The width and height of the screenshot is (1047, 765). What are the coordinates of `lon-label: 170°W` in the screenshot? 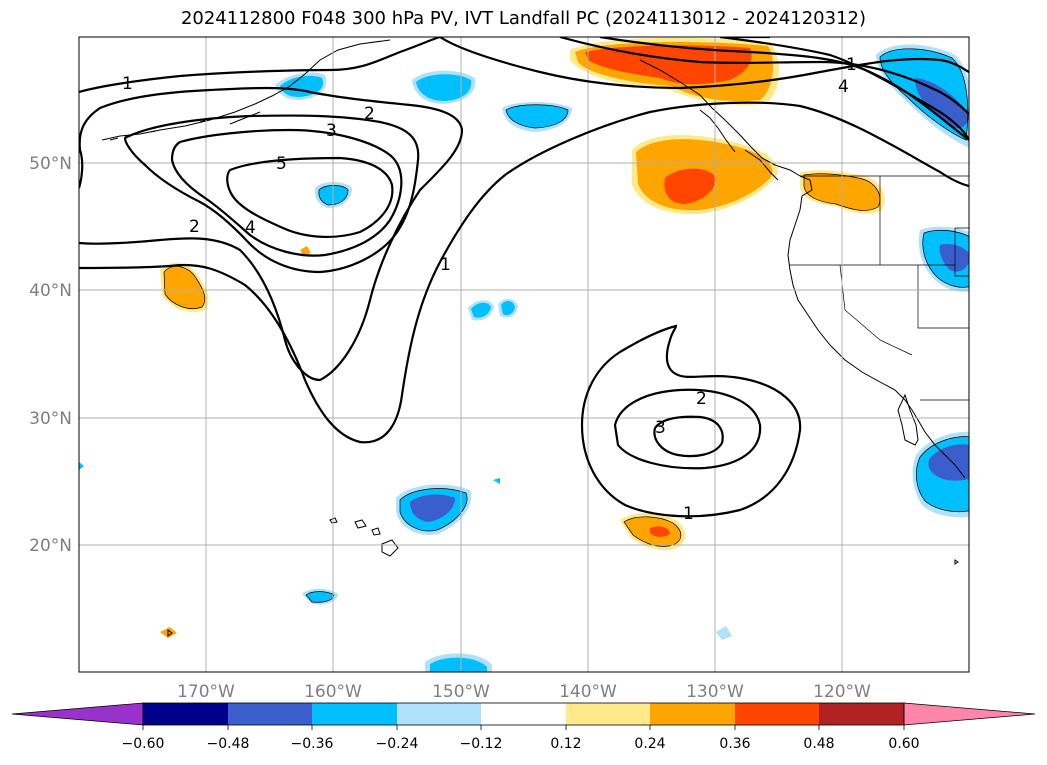 It's located at (206, 692).